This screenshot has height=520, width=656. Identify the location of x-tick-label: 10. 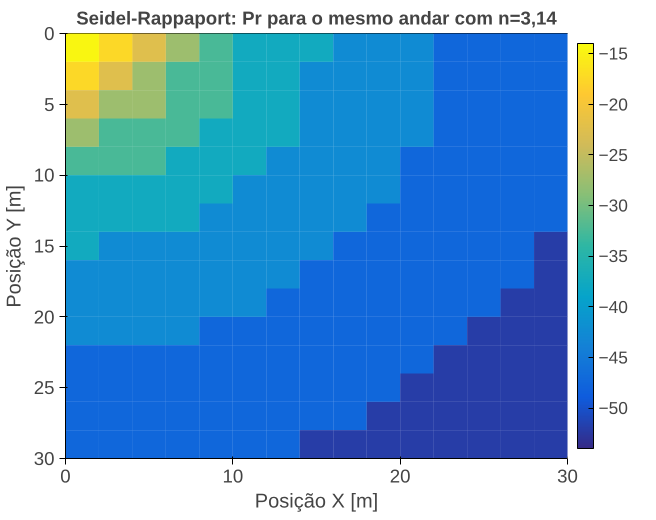
(233, 476).